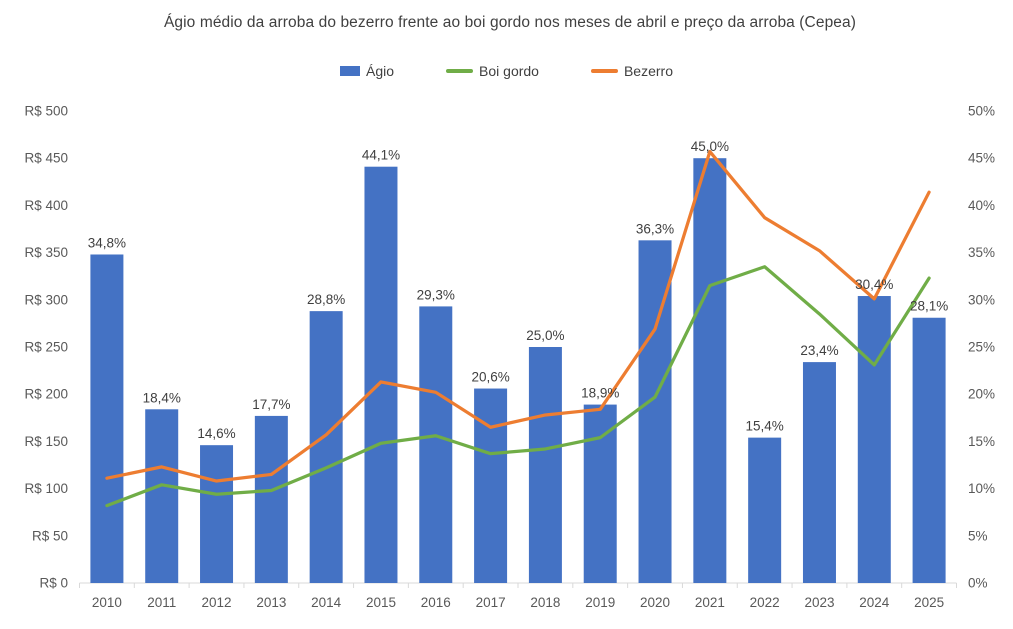  I want to click on x-axis-category-label: 2019, so click(600, 602).